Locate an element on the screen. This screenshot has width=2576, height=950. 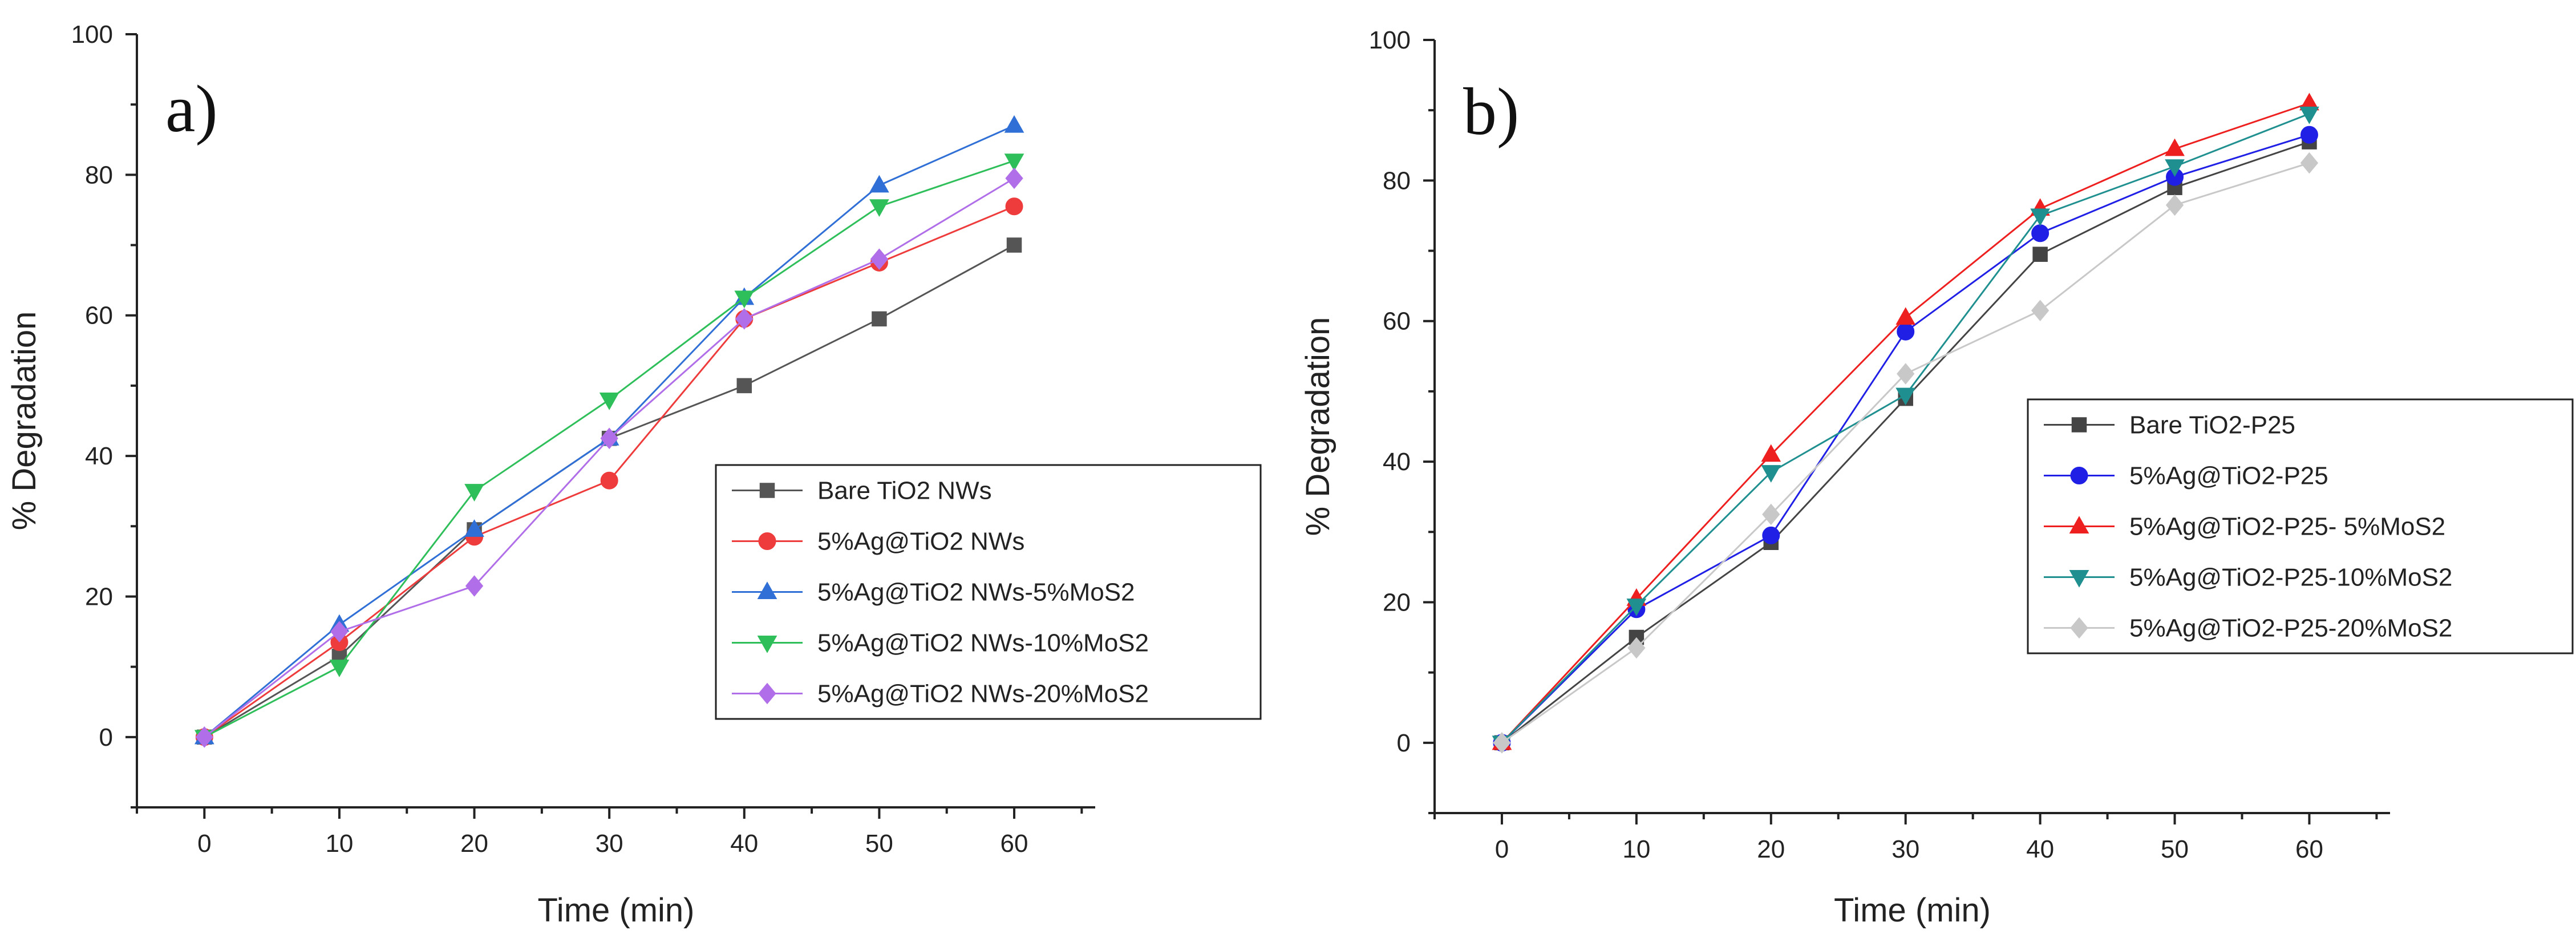
legend-label: Bare TiO2-P25 is located at coordinates (2212, 425).